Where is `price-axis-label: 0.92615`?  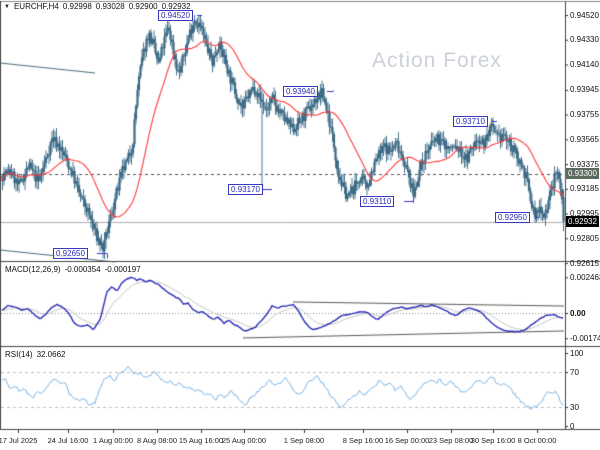
price-axis-label: 0.92615 is located at coordinates (584, 263).